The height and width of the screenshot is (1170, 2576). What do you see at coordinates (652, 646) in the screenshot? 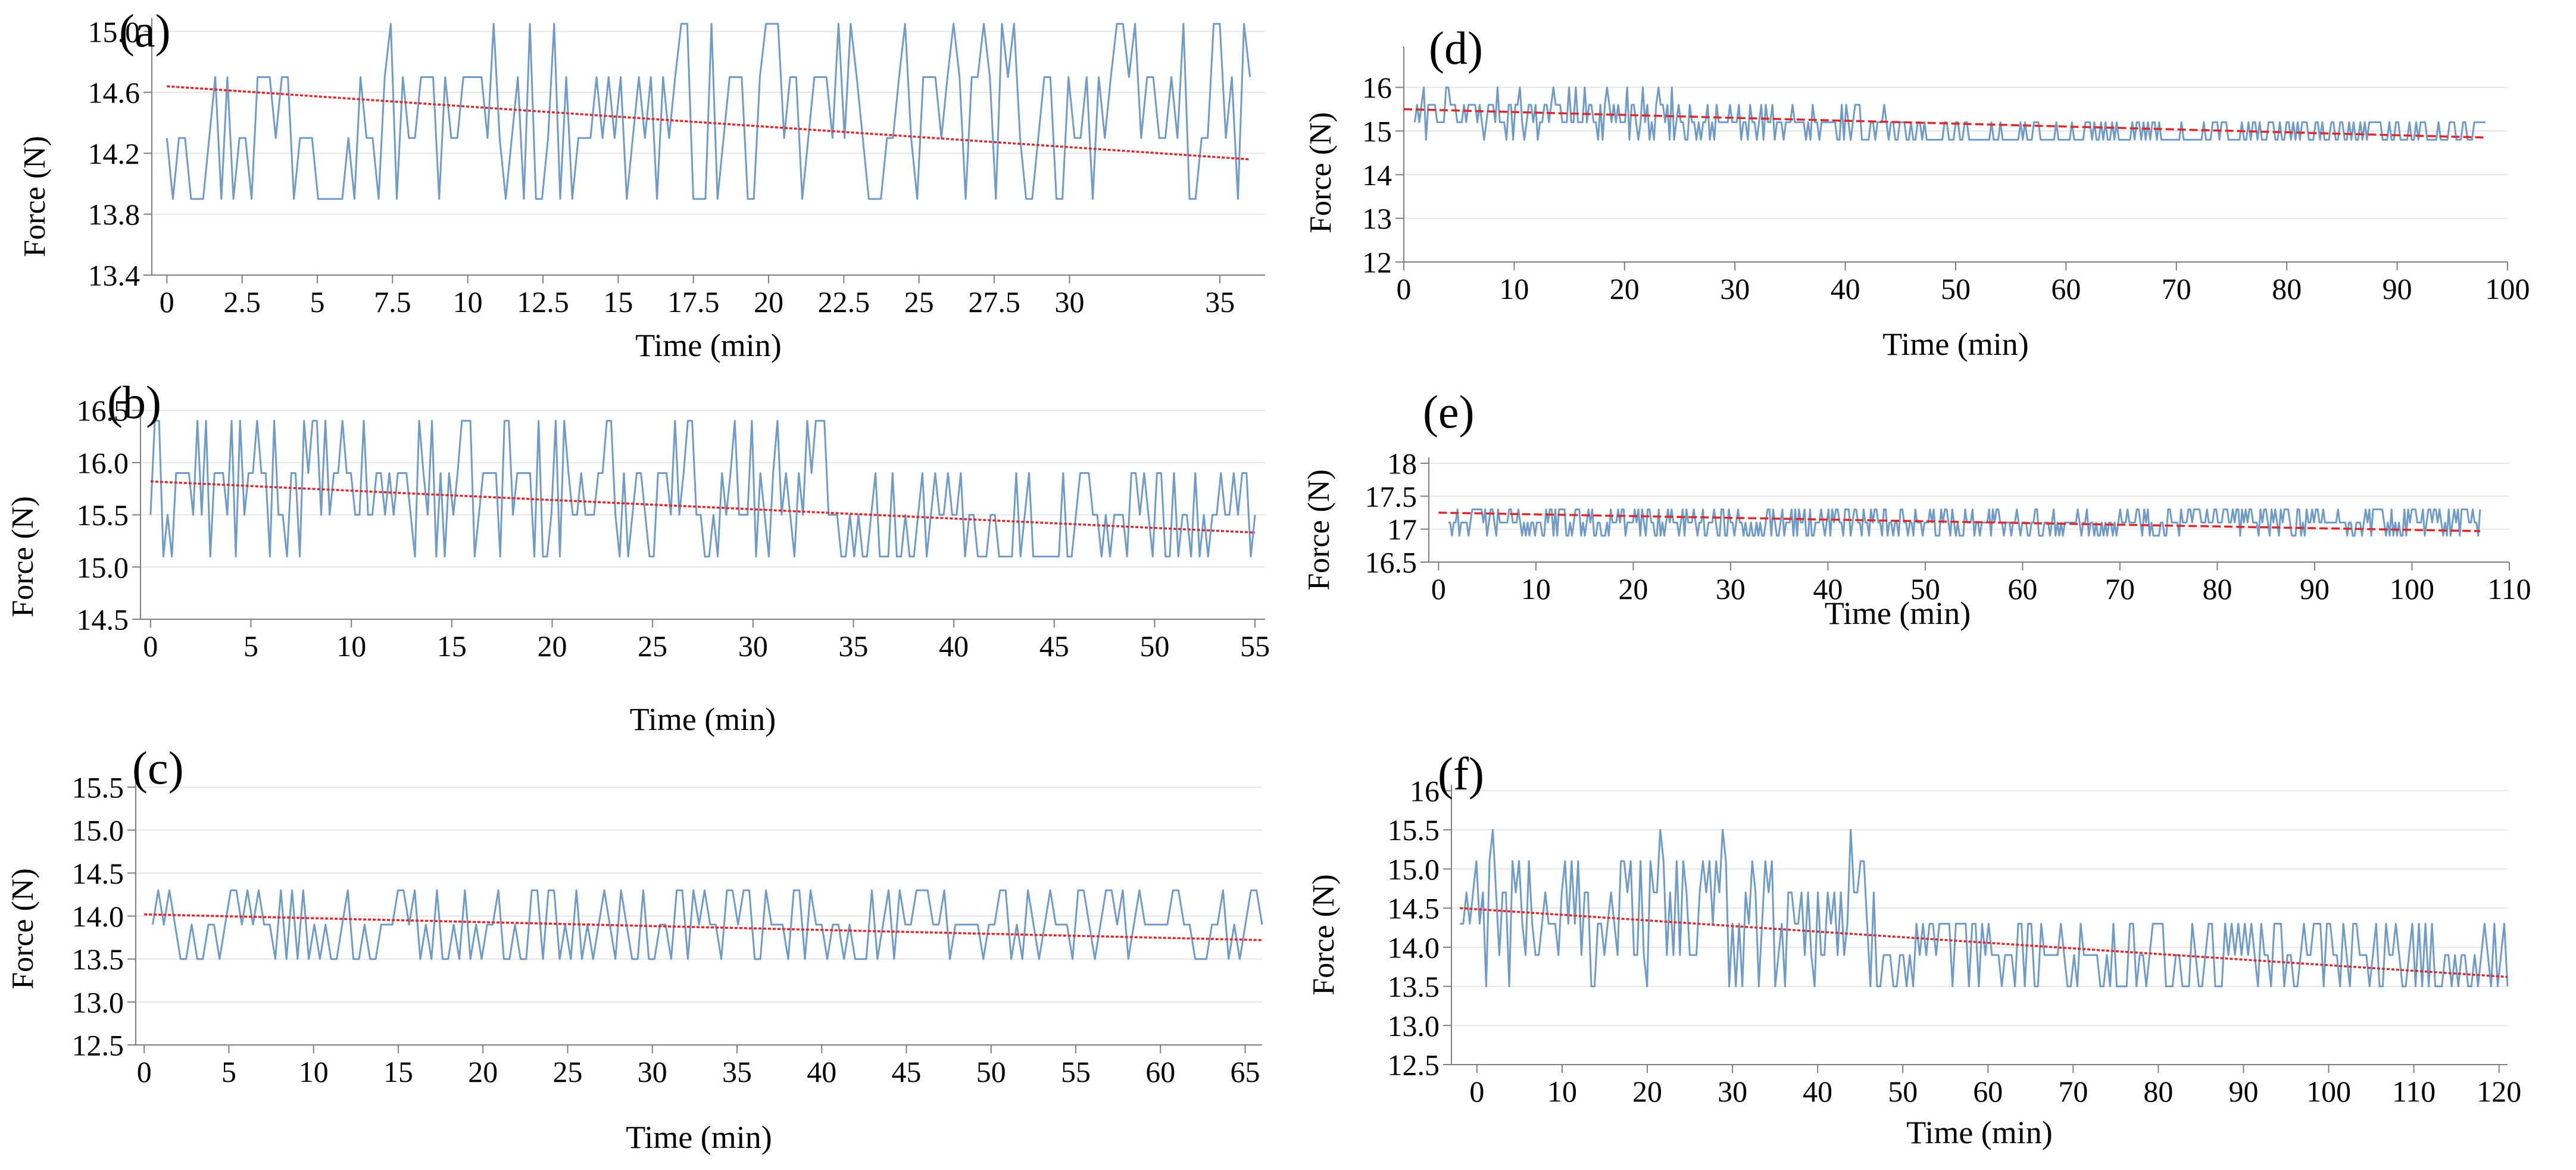
I see `panel-b-x-tick-label: 25` at bounding box center [652, 646].